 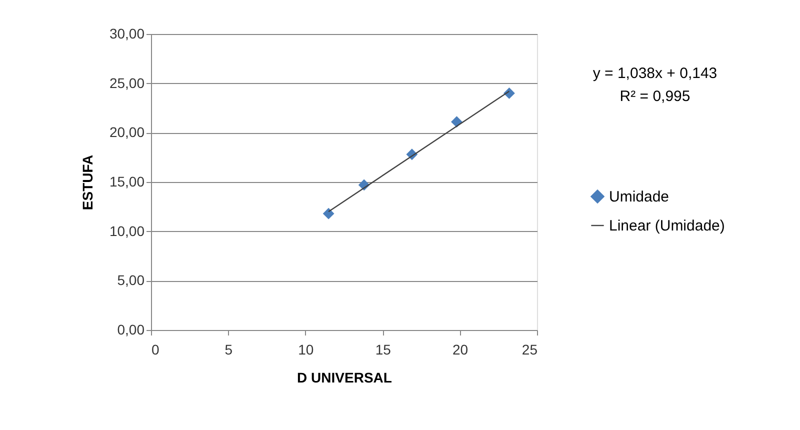 I want to click on y-tick-label: 25,00, so click(x=127, y=82).